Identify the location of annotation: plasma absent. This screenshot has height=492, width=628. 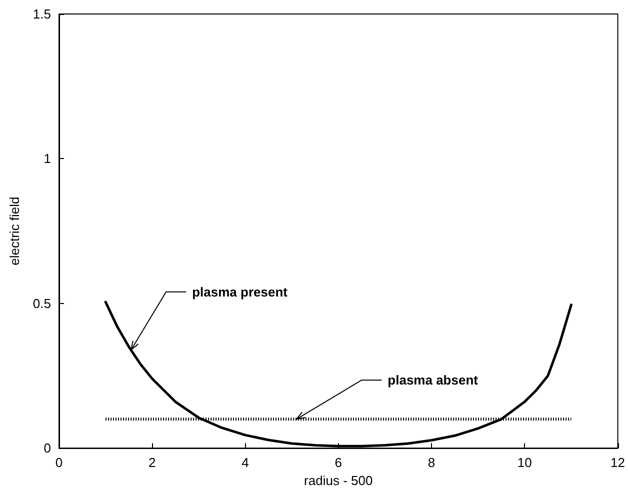
(433, 380).